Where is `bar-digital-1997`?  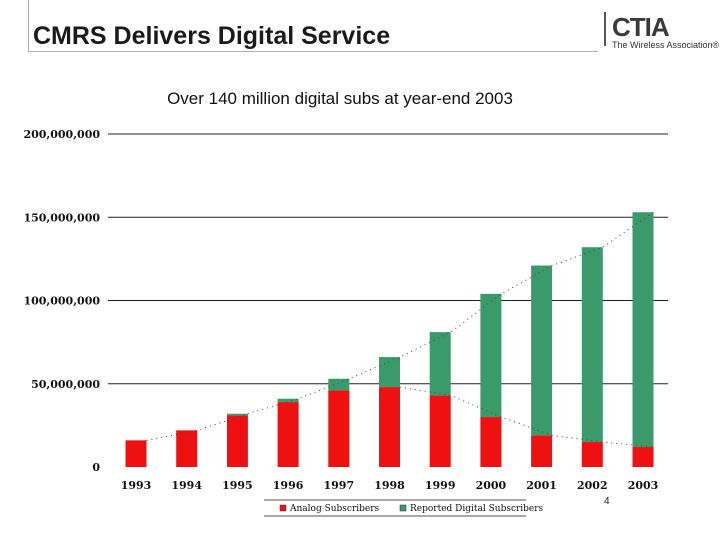
bar-digital-1997 is located at coordinates (339, 384).